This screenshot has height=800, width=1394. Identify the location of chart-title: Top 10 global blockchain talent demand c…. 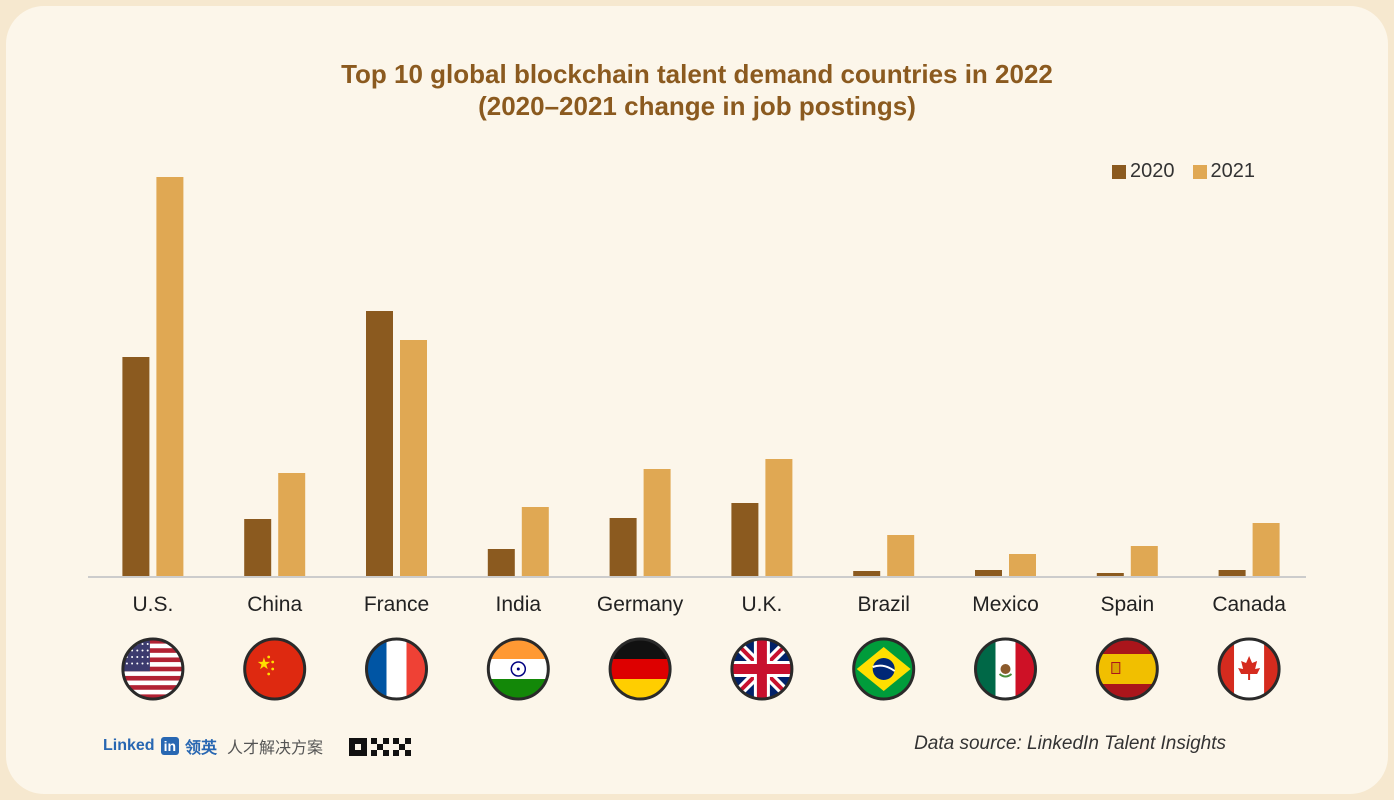
(697, 90).